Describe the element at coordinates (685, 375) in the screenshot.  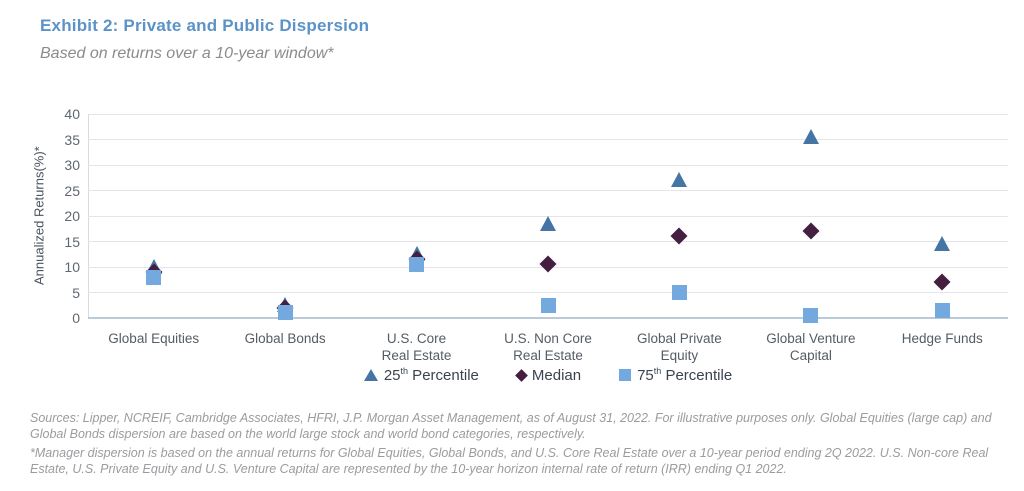
I see `legend-label: 75th Percentile` at that location.